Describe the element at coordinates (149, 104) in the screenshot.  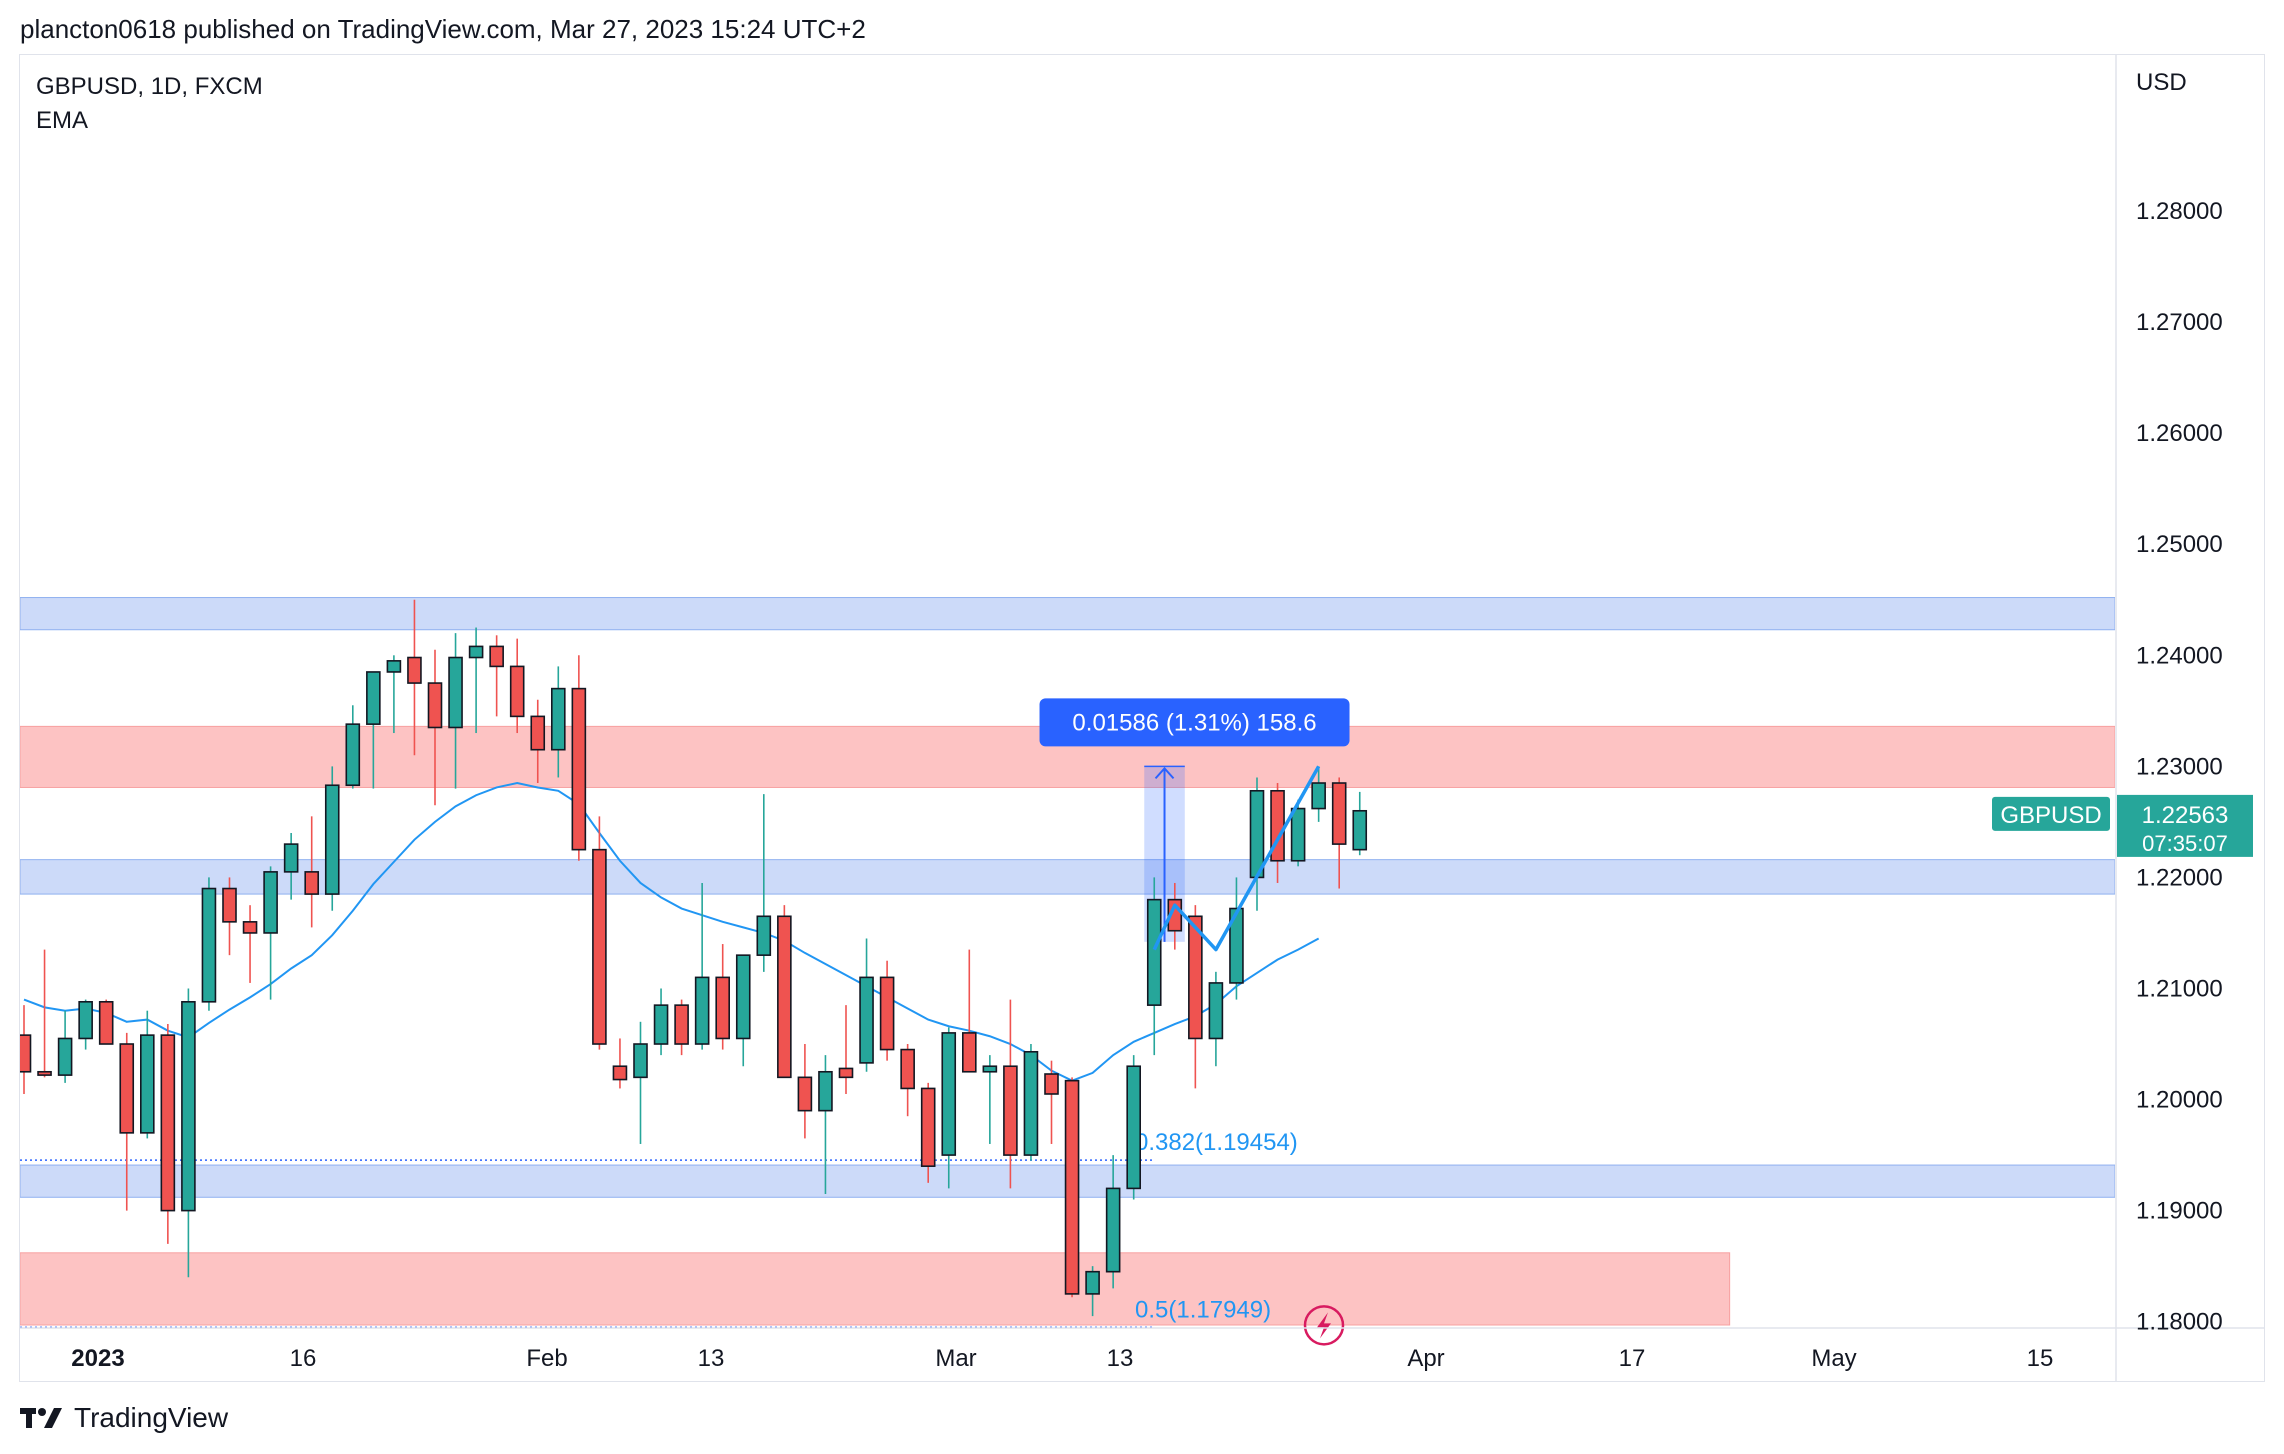
I see `chart-legend: GBPUSD, 1D, FXCM EMA` at that location.